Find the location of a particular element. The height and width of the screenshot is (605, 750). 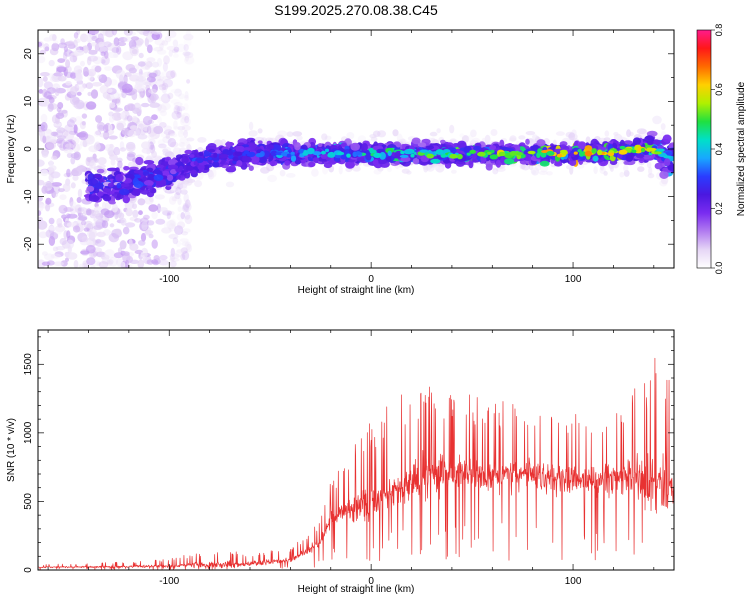

spectrogram-y-tick-label: 0 is located at coordinates (28, 149).